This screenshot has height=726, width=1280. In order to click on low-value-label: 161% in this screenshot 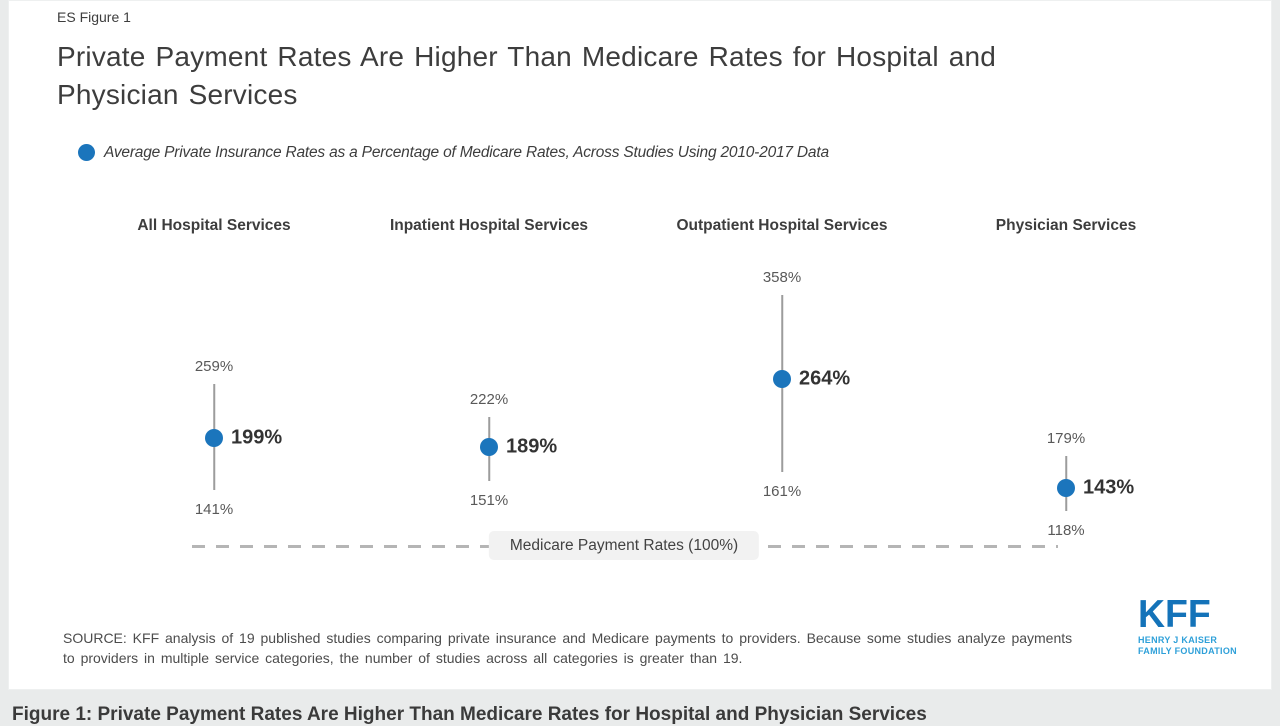, I will do `click(782, 492)`.